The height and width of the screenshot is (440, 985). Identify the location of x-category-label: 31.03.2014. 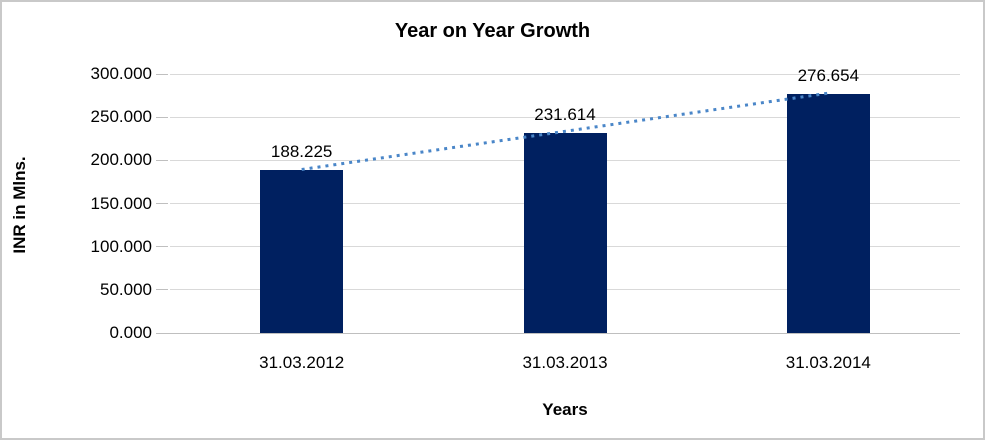
(828, 362).